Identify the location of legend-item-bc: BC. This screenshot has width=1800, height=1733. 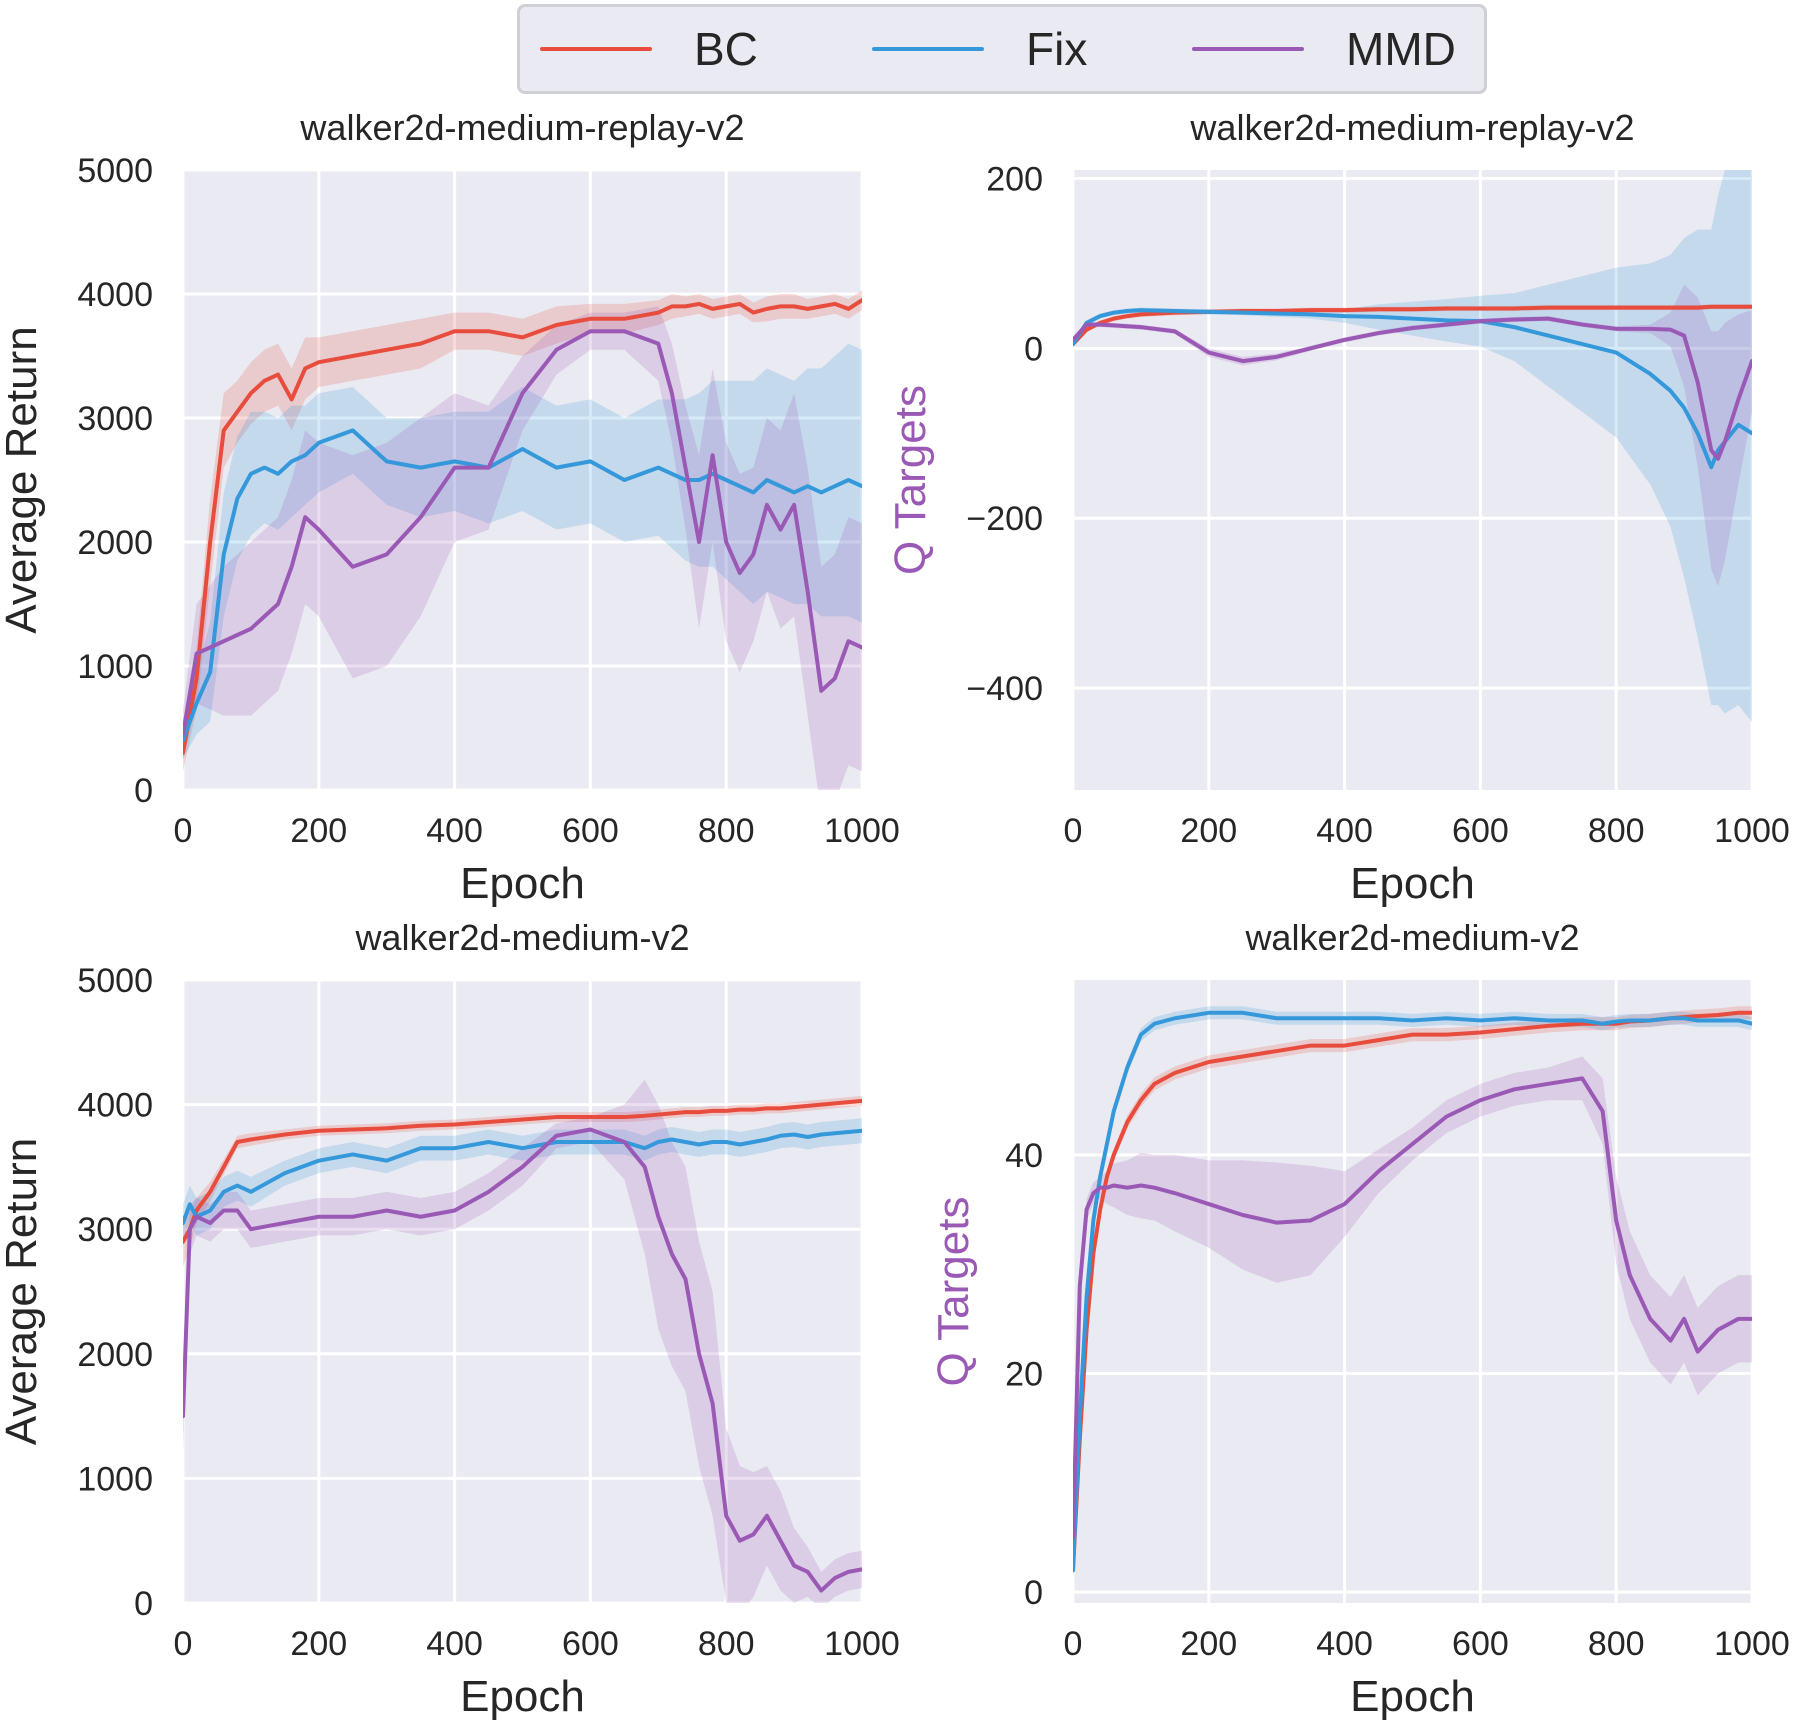
(649, 49).